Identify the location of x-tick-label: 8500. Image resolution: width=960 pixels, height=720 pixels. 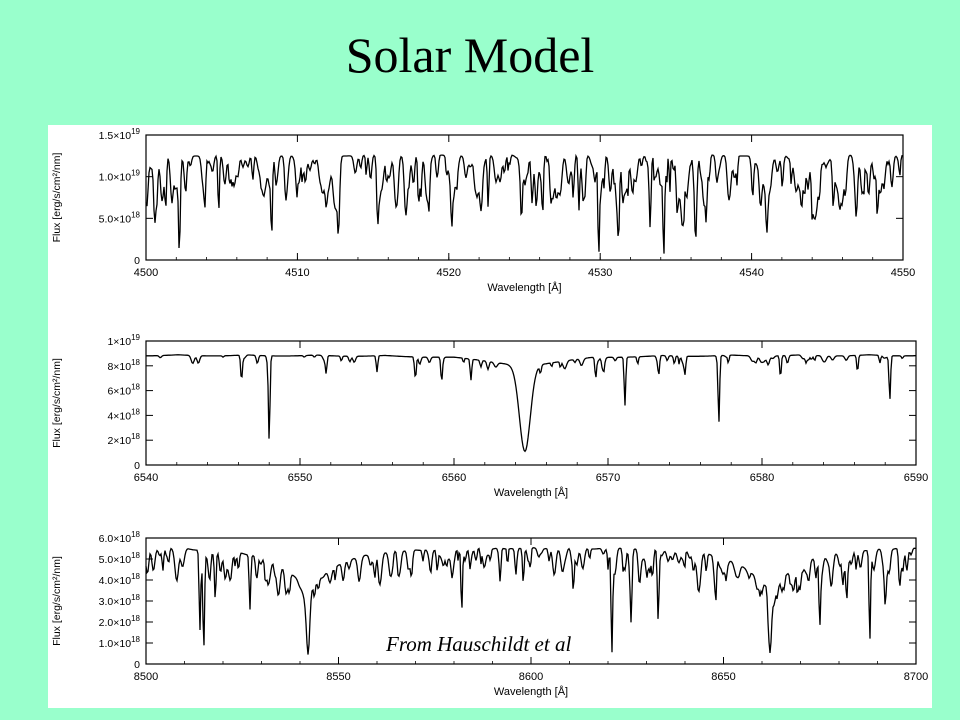
(146, 677).